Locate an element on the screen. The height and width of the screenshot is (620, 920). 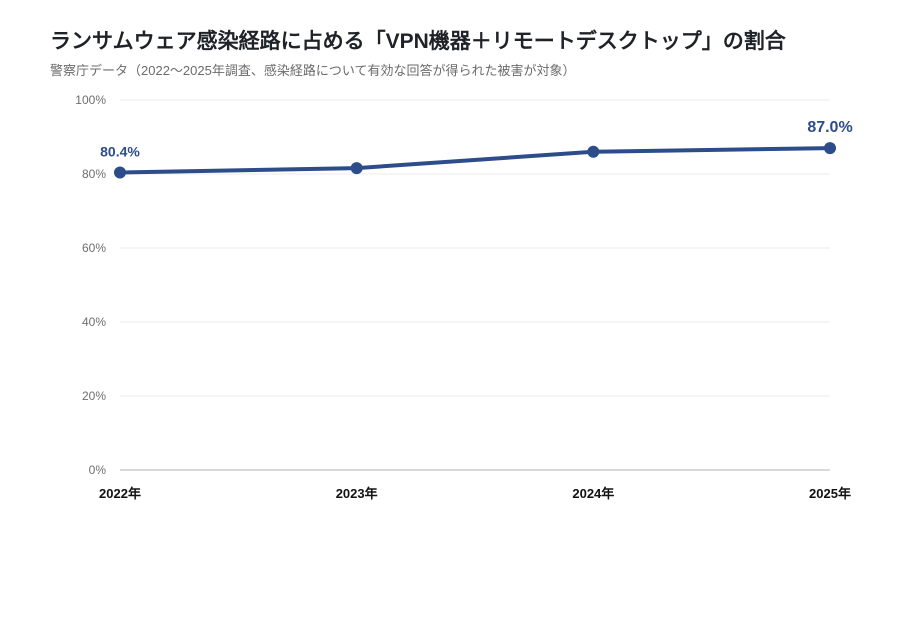
y-tick-label: 40% is located at coordinates (94, 322).